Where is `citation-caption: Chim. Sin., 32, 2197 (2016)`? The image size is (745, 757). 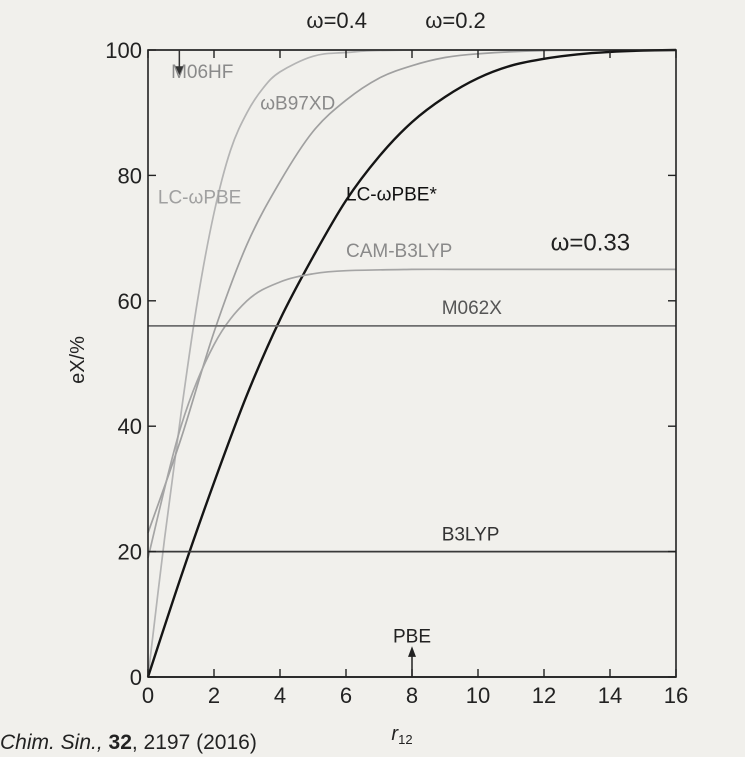 citation-caption: Chim. Sin., 32, 2197 (2016) is located at coordinates (128, 742).